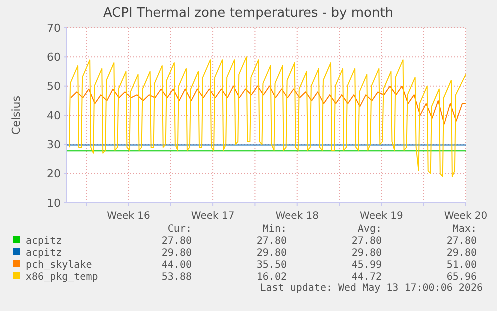 Image resolution: width=497 pixels, height=311 pixels. Describe the element at coordinates (367, 265) in the screenshot. I see `text: 45.99` at that location.